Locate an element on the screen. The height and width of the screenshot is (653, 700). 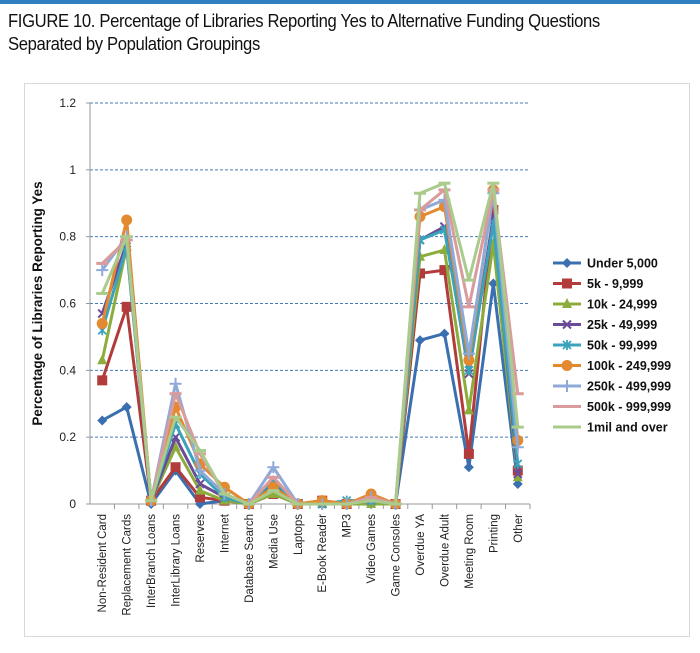
x-tick-label: Database Search is located at coordinates (250, 558).